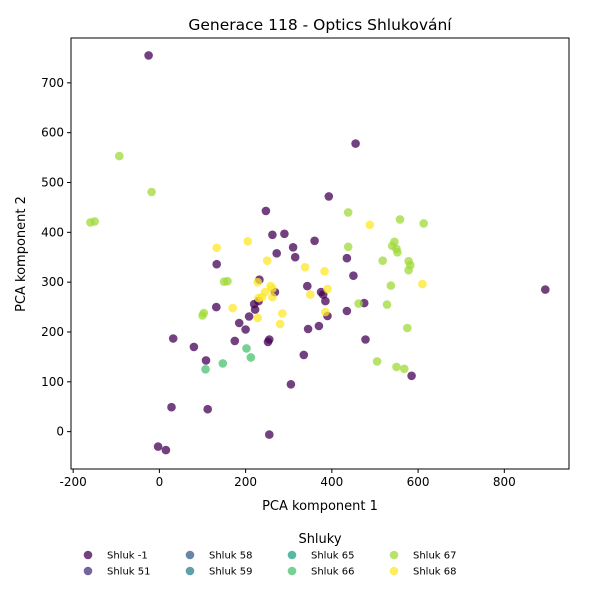  I want to click on legend-label: Shluk 51, so click(129, 572).